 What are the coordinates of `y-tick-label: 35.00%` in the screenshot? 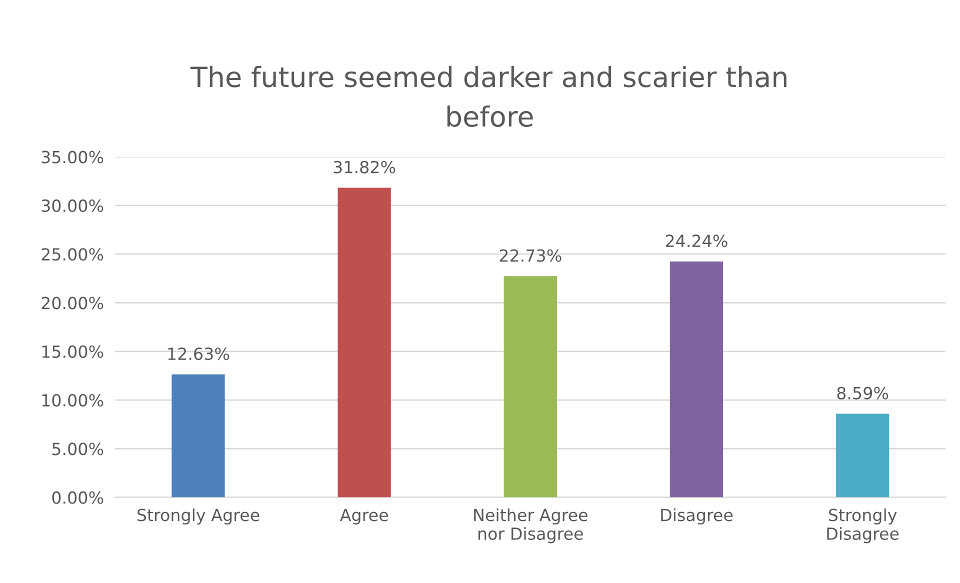 It's located at (73, 157).